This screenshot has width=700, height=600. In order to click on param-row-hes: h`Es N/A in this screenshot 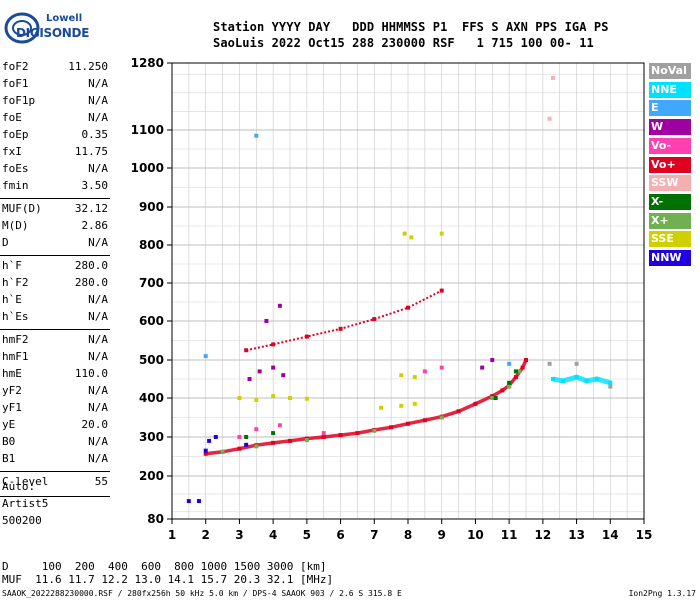, I will do `click(55, 319)`.